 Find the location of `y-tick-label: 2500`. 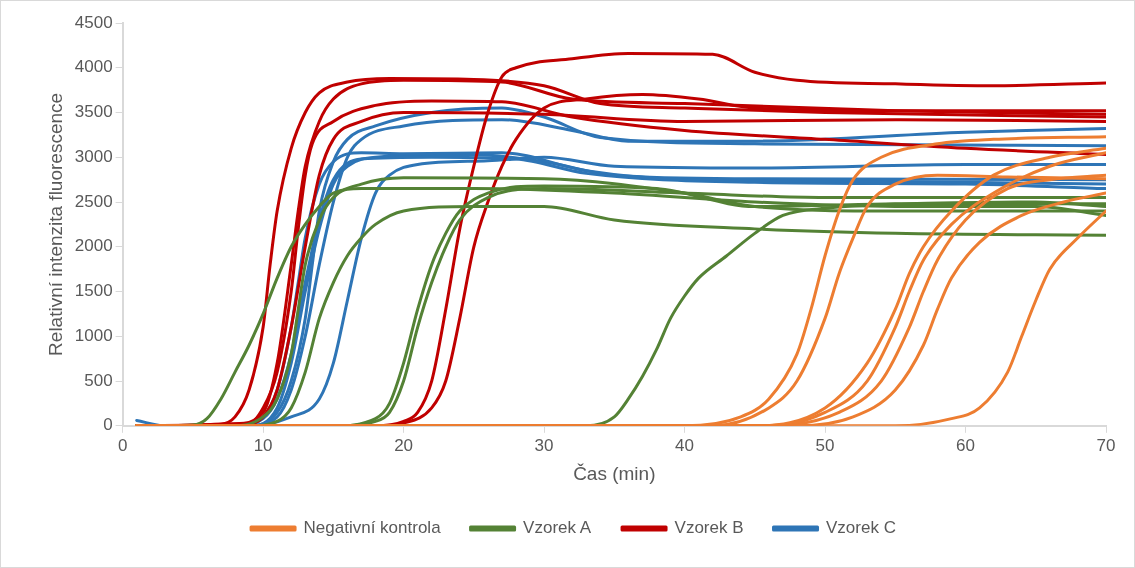

y-tick-label: 2500 is located at coordinates (93, 201).